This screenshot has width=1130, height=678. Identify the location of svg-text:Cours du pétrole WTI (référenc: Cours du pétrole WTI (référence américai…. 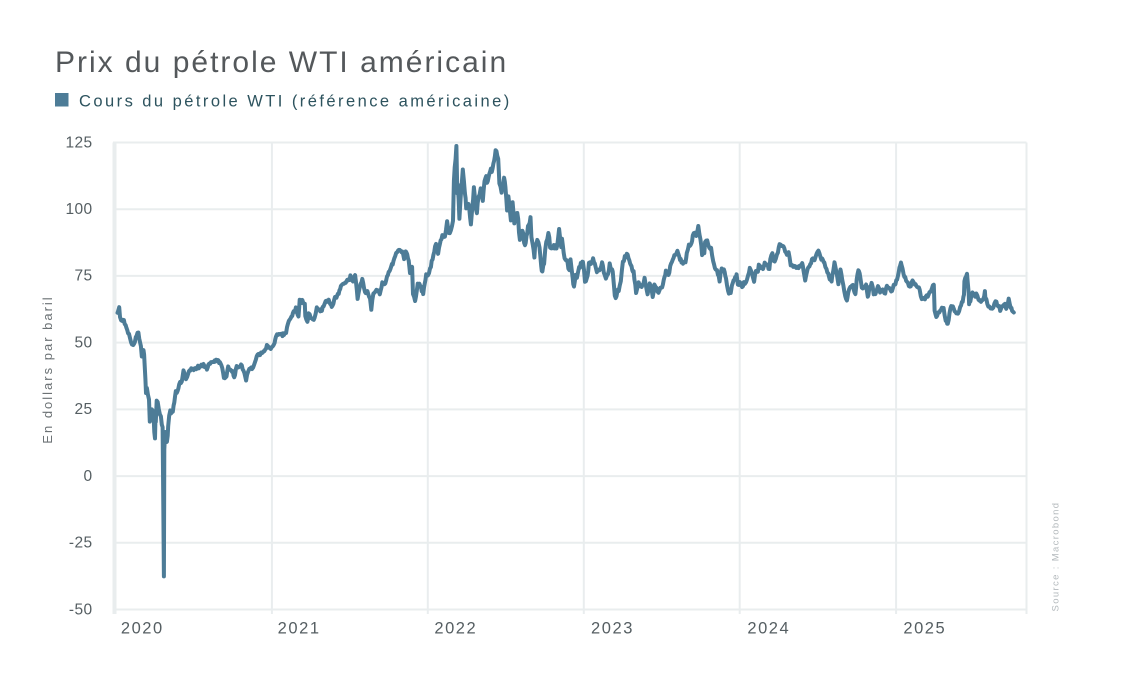
(295, 101).